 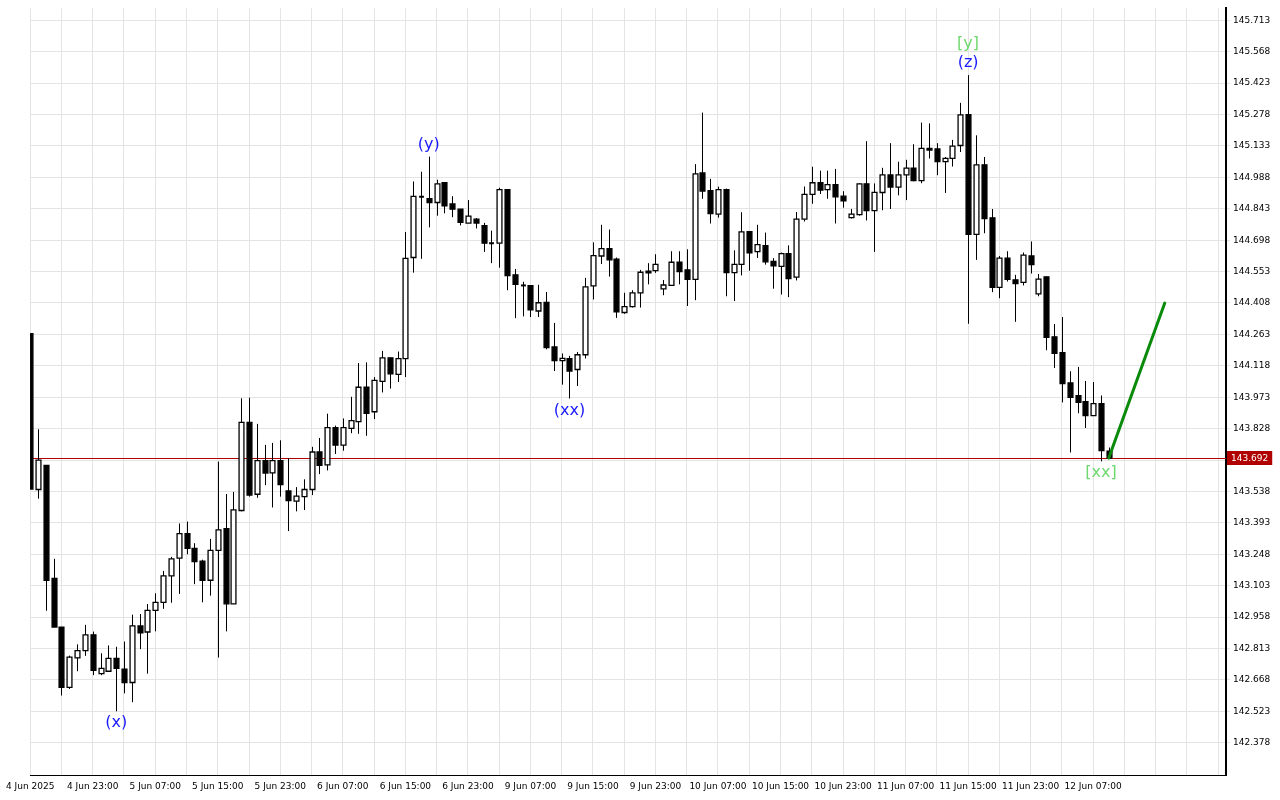 What do you see at coordinates (905, 785) in the screenshot?
I see `x-tick-label: 11 Jun 07:00` at bounding box center [905, 785].